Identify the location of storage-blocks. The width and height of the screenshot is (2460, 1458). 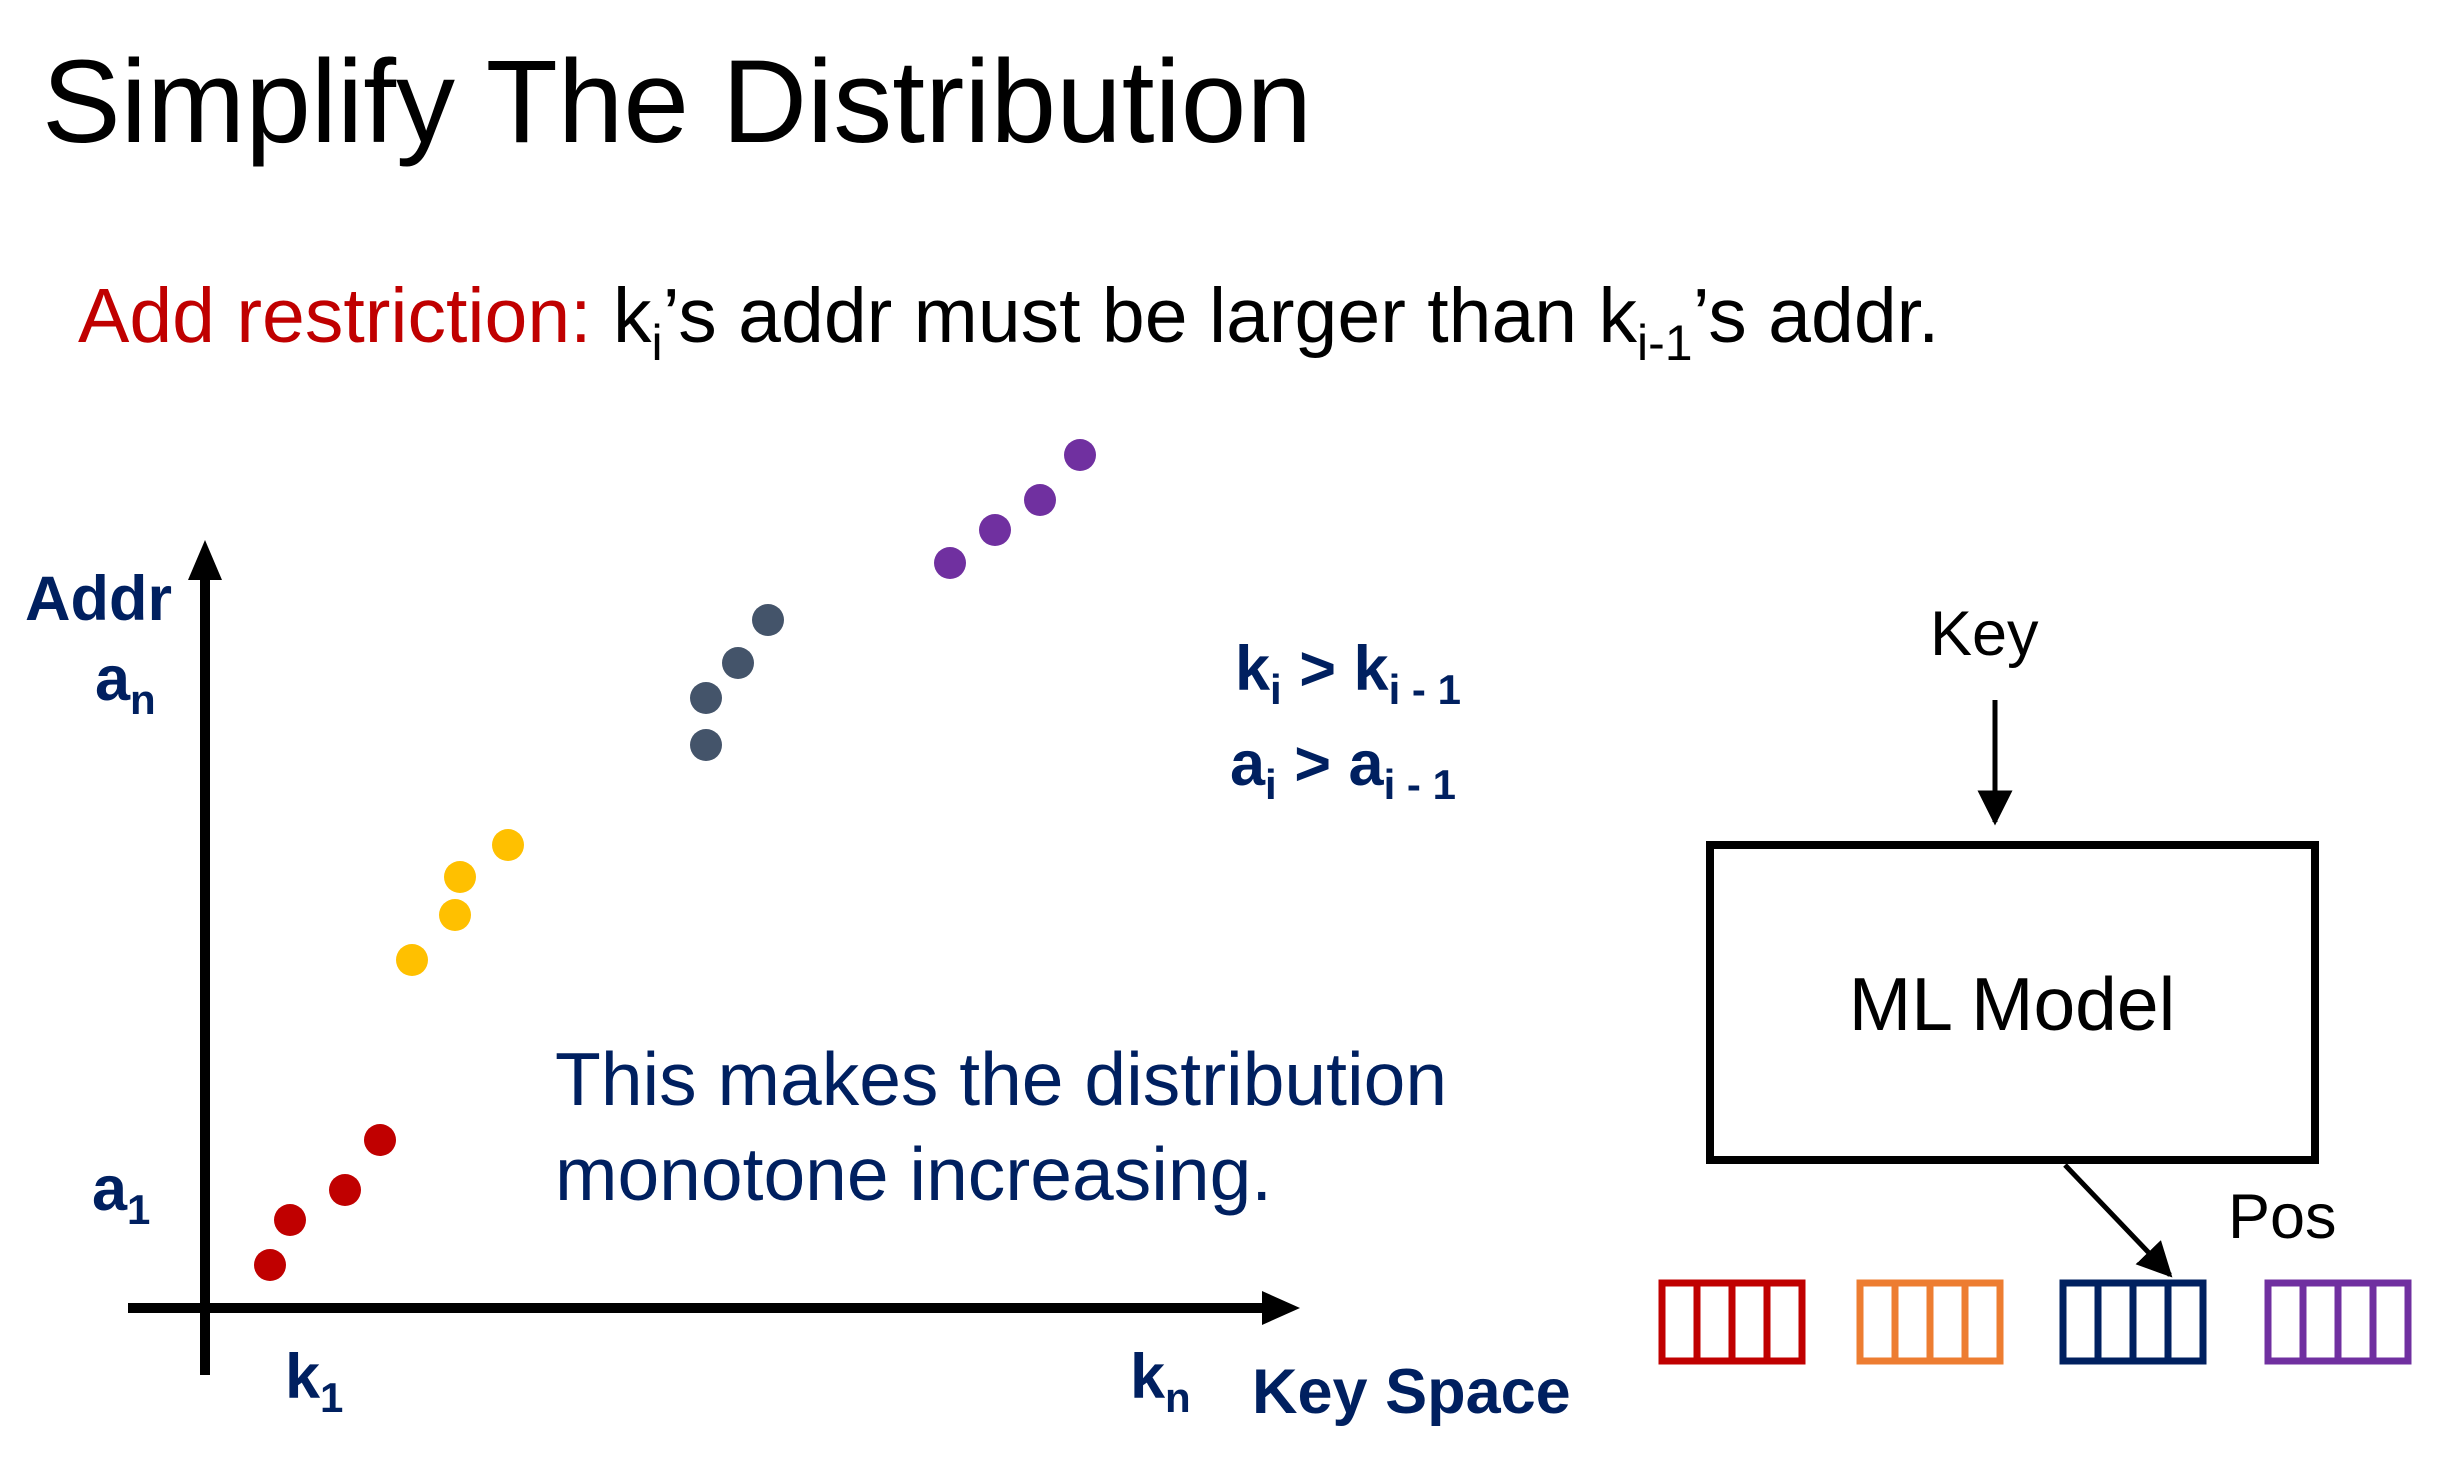
(2035, 1322).